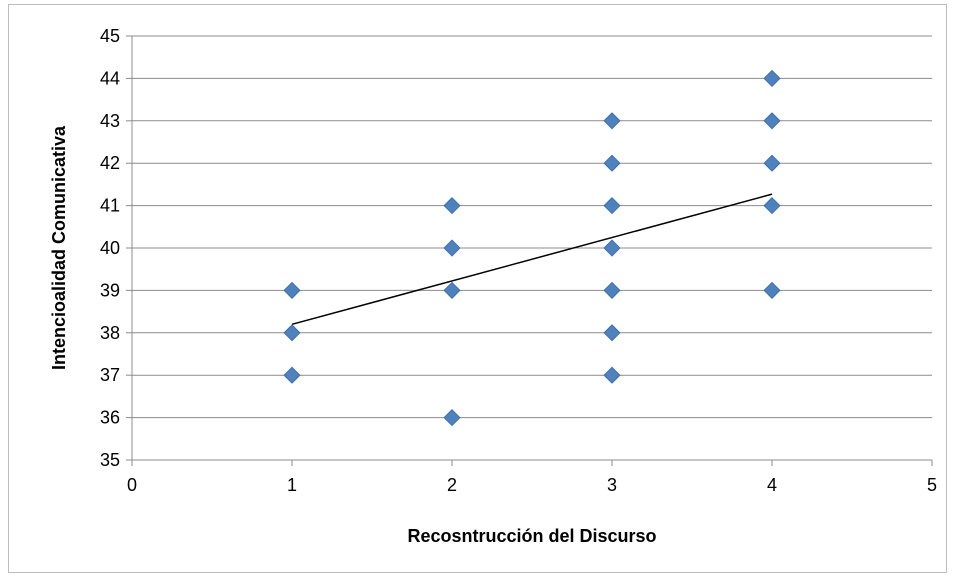 The image size is (955, 579). Describe the element at coordinates (110, 375) in the screenshot. I see `y-tick-label: 37` at that location.